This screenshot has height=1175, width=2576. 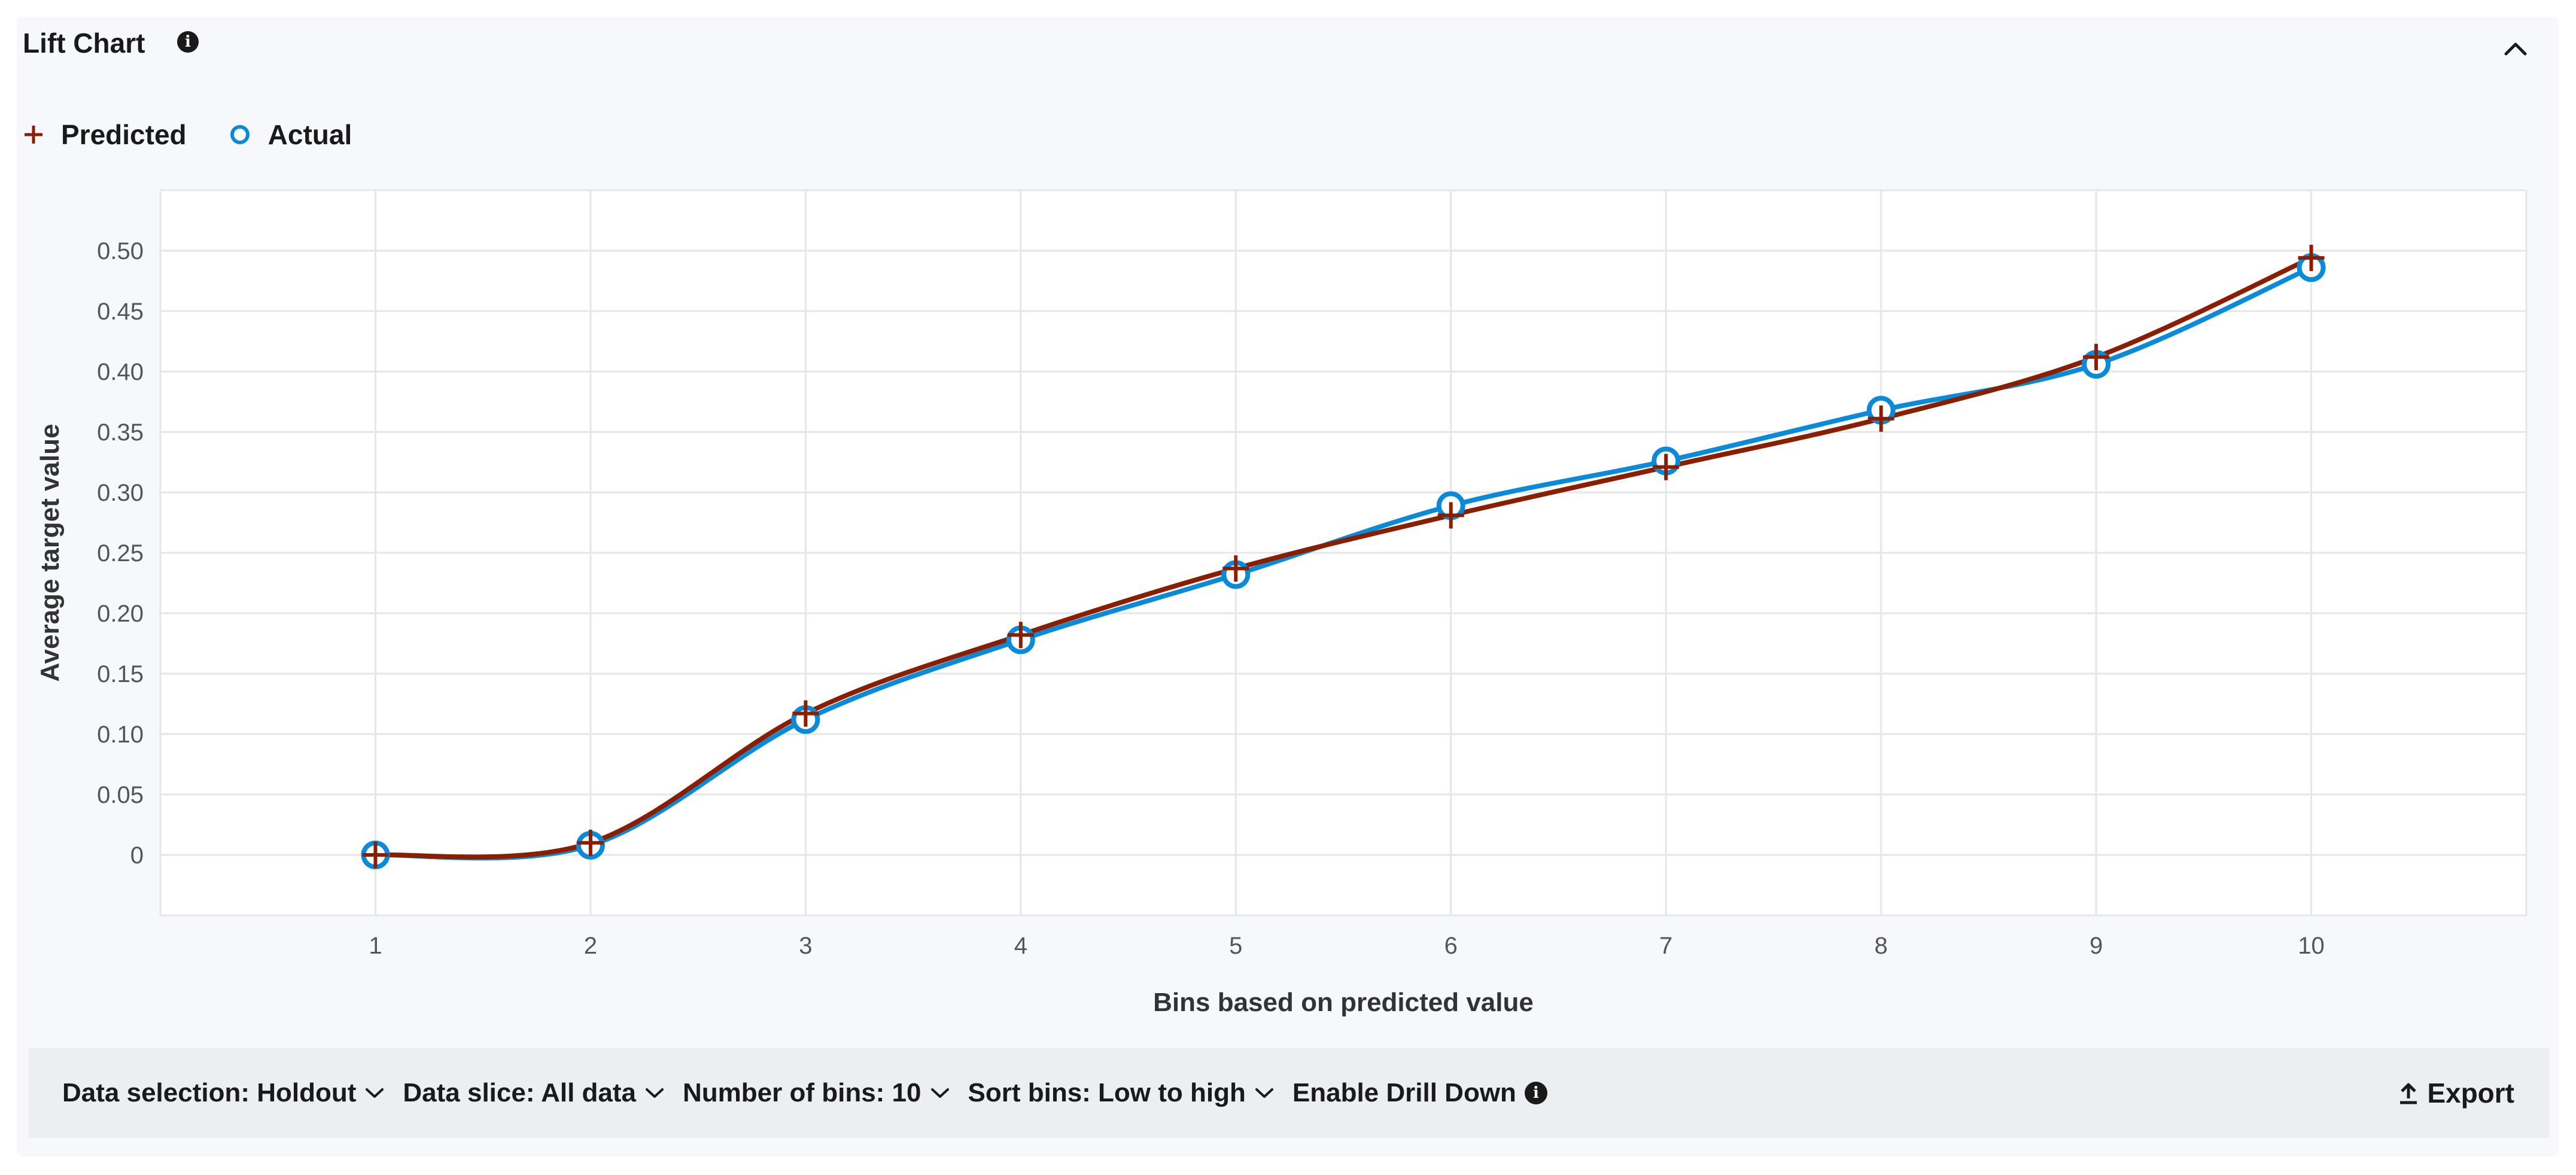 What do you see at coordinates (1451, 946) in the screenshot?
I see `x-tick-label: 6` at bounding box center [1451, 946].